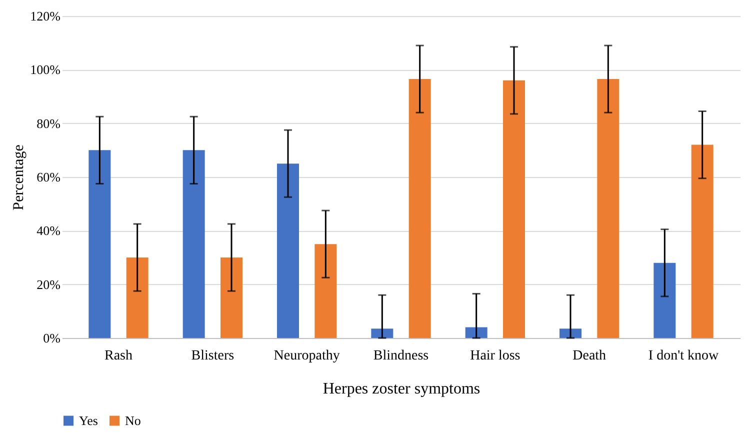  I want to click on x-tick-label: Rash, so click(118, 356).